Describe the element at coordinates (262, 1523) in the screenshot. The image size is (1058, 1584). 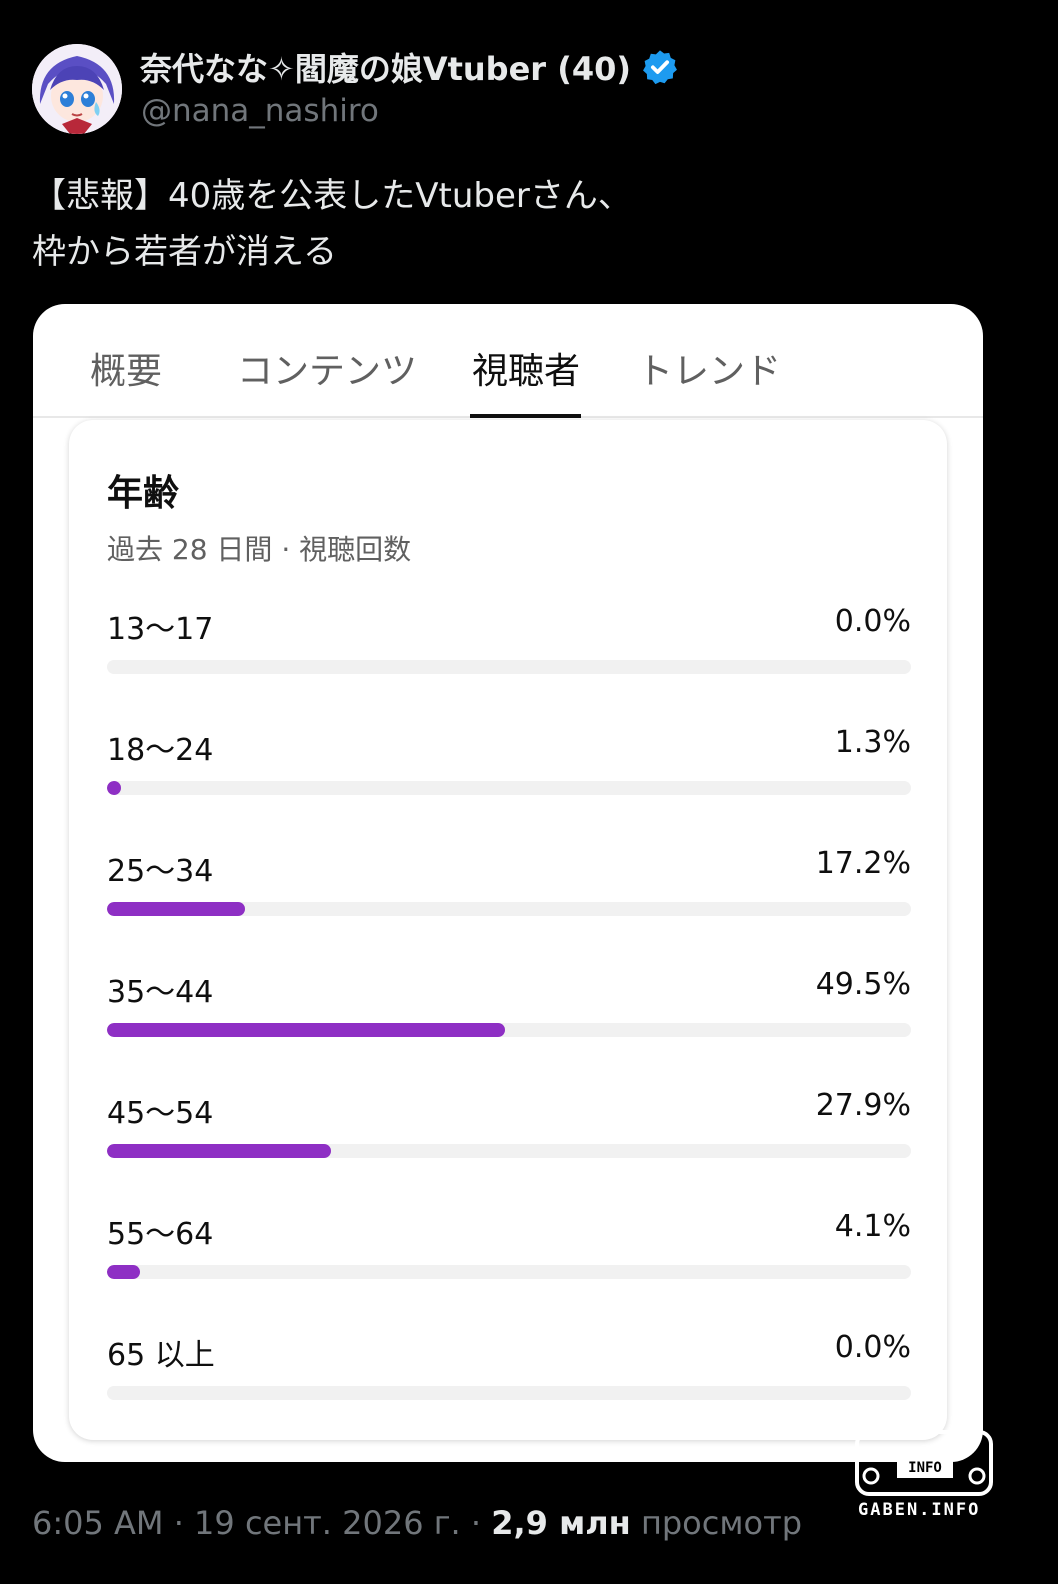
I see `tweet-timestamp: 6:05 AM · 19 сент. 2026 г. ·` at that location.